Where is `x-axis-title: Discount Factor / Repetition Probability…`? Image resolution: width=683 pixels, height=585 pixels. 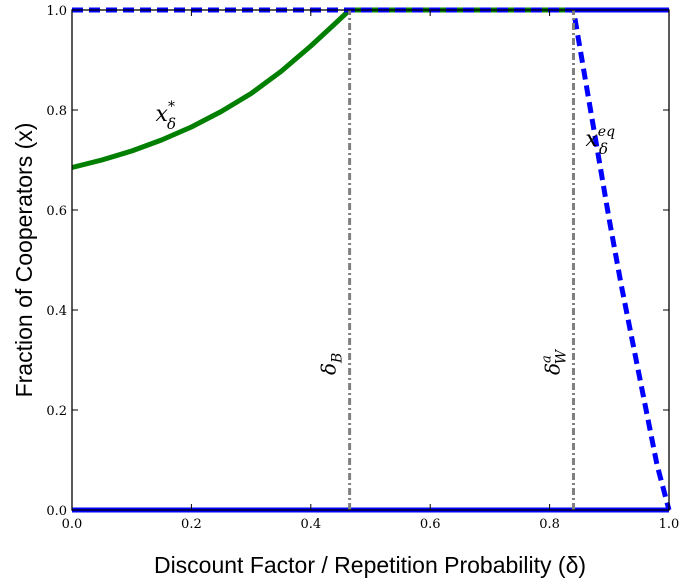
x-axis-title: Discount Factor / Repetition Probability… is located at coordinates (370, 565).